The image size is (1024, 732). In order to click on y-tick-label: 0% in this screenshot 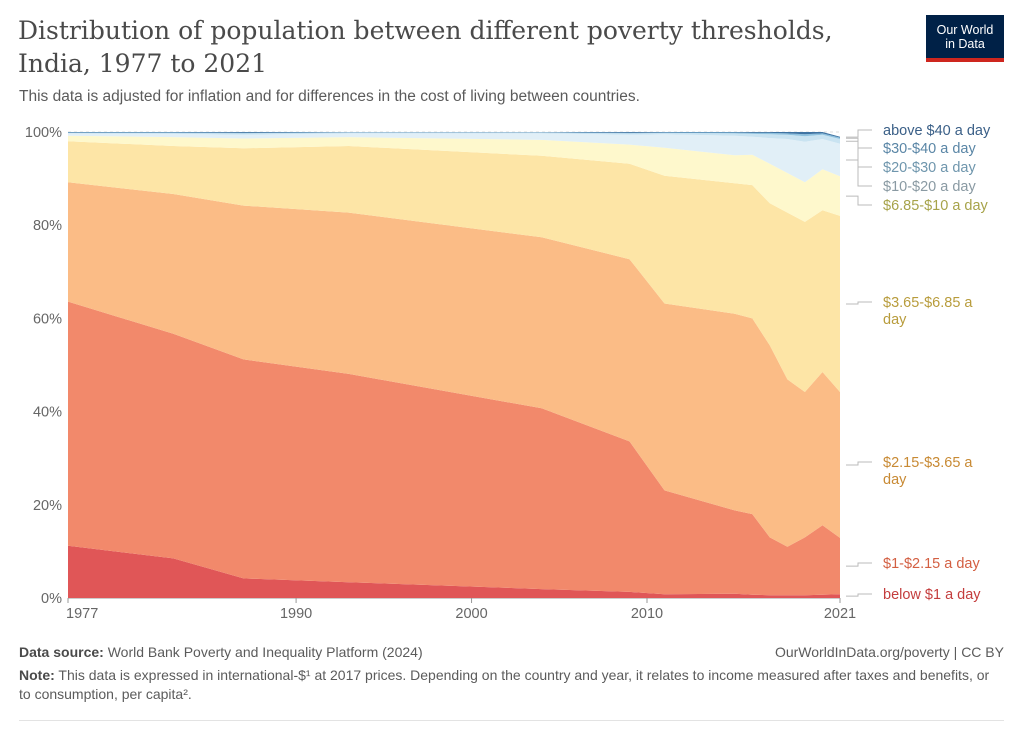, I will do `click(51, 599)`.